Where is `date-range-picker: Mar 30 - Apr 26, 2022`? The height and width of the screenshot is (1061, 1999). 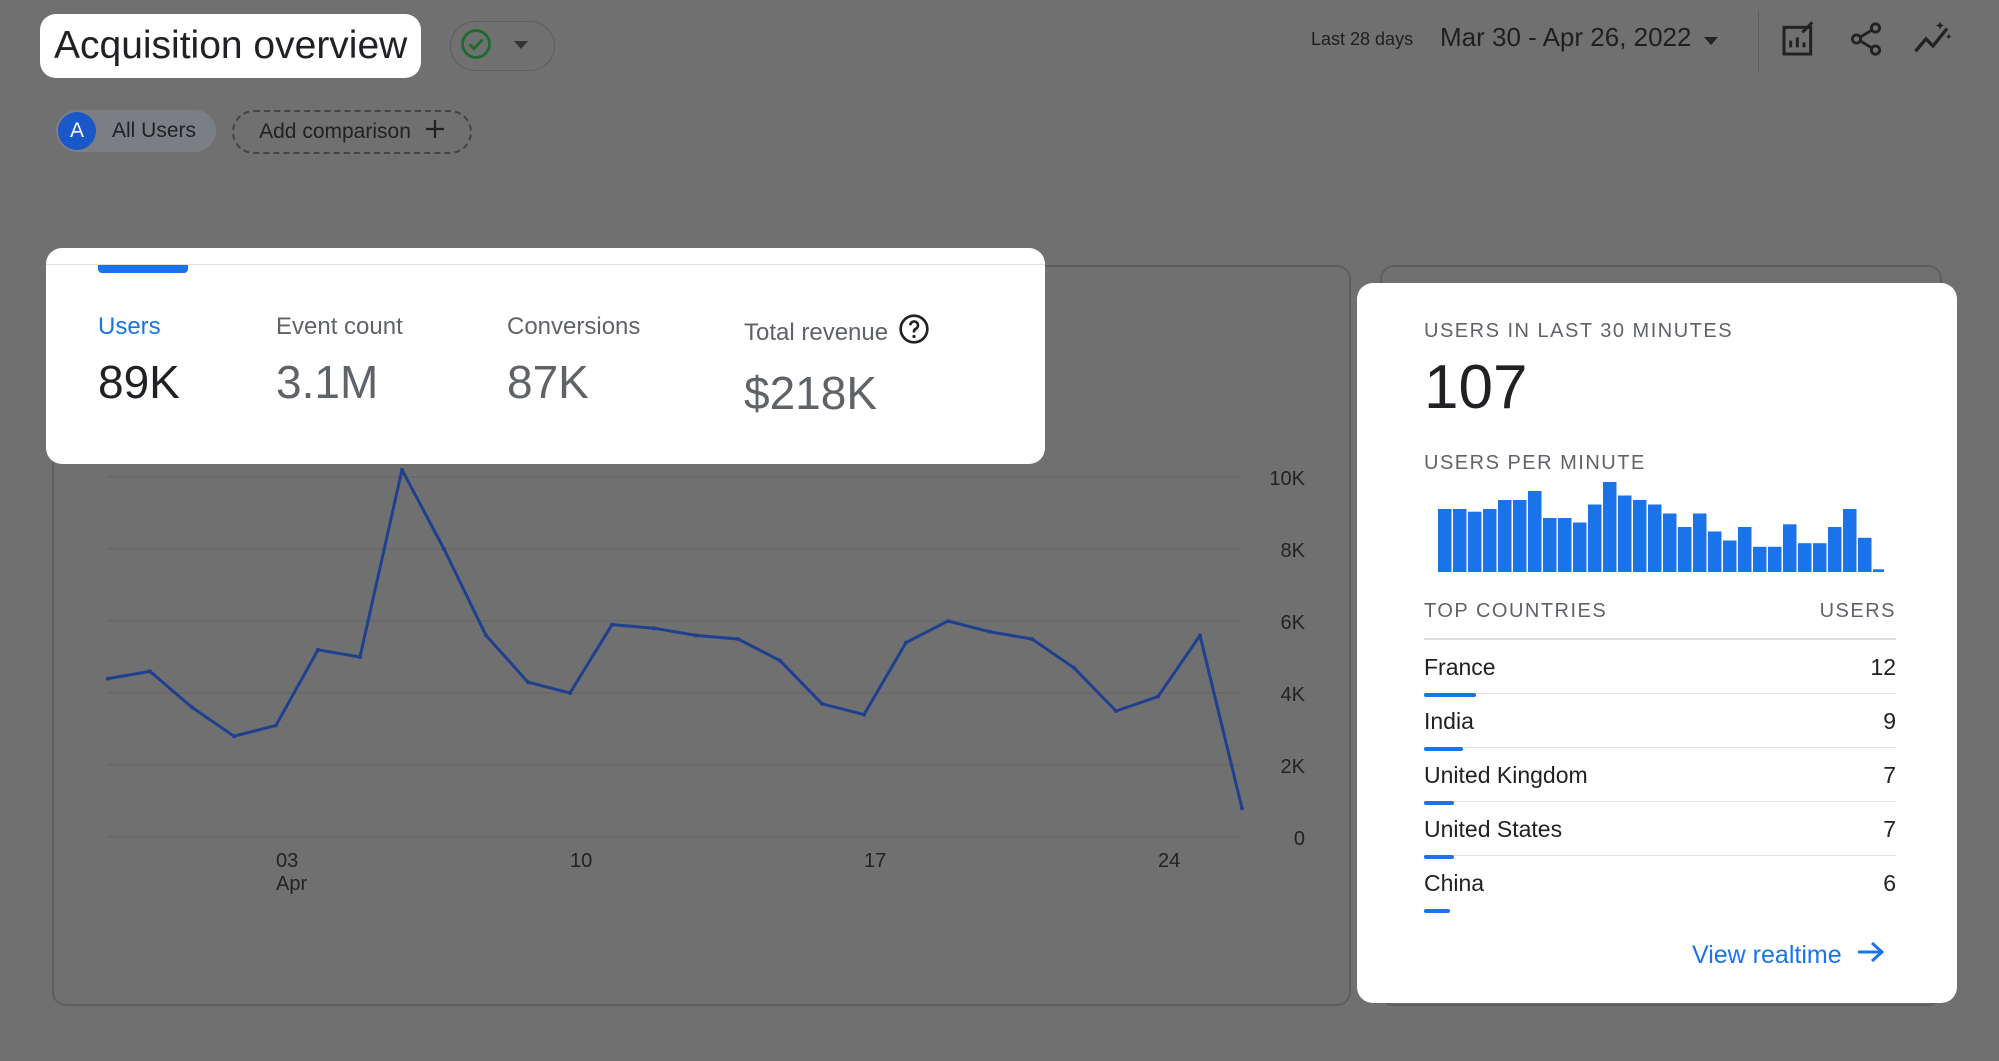 date-range-picker: Mar 30 - Apr 26, 2022 is located at coordinates (1579, 37).